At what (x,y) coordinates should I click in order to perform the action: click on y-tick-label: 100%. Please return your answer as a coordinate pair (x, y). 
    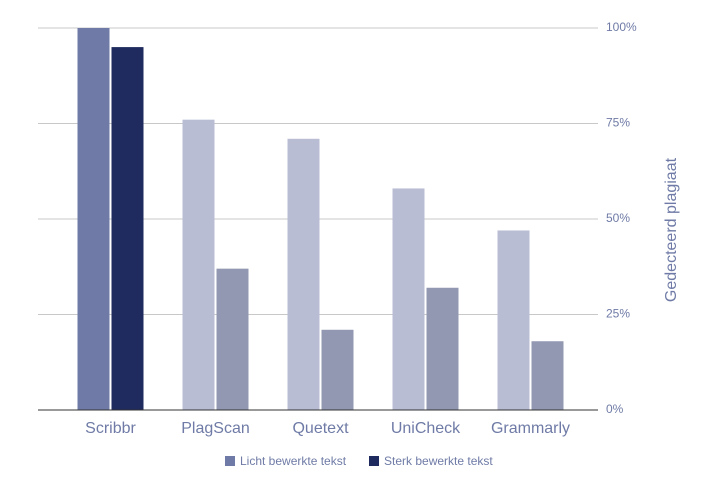
    Looking at the image, I should click on (621, 27).